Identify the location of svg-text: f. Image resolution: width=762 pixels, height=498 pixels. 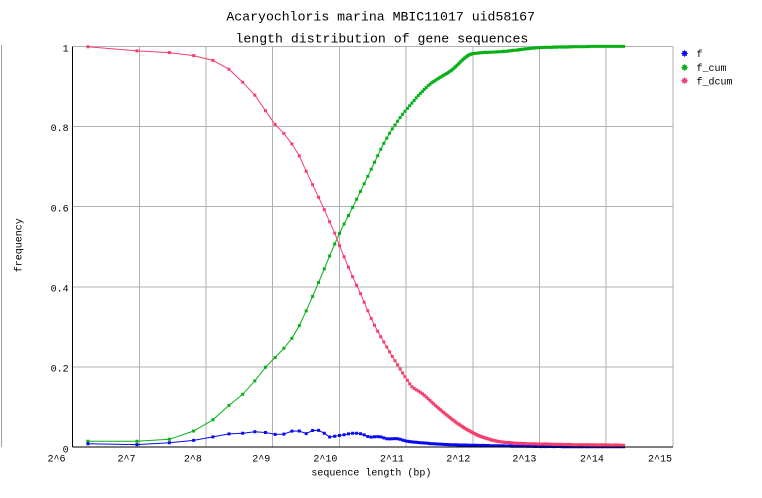
(700, 55).